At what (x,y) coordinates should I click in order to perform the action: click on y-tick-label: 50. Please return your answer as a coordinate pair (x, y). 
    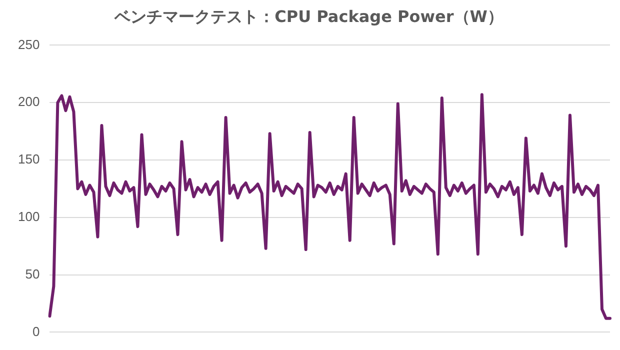
    Looking at the image, I should click on (32, 274).